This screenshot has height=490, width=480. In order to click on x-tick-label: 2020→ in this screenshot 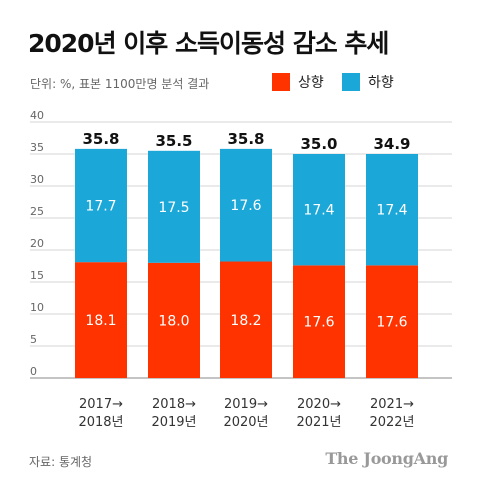, I will do `click(319, 404)`.